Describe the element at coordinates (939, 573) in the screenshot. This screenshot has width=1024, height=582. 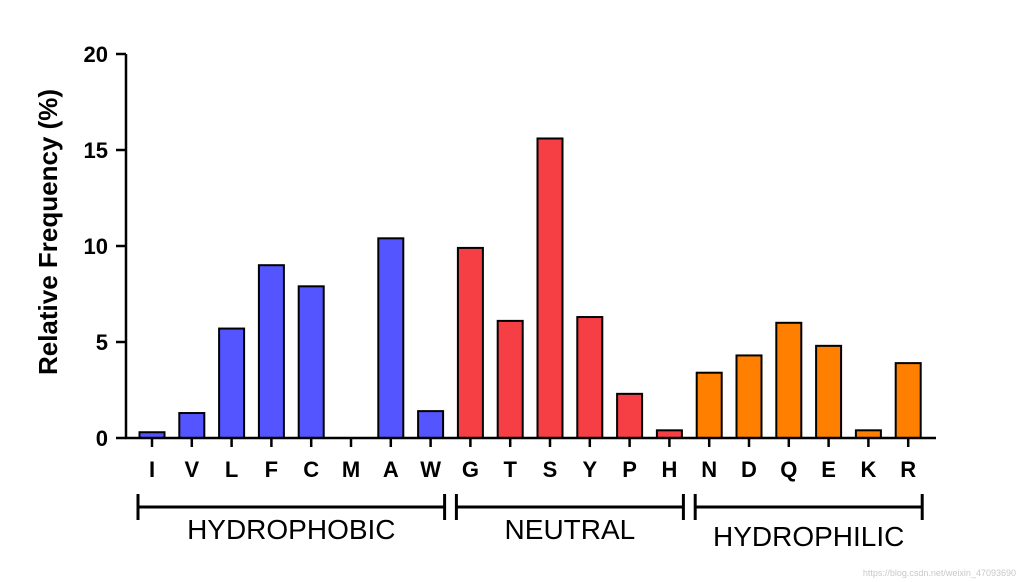
I see `watermark: https://blog.csdn.net/weixin_47093690` at that location.